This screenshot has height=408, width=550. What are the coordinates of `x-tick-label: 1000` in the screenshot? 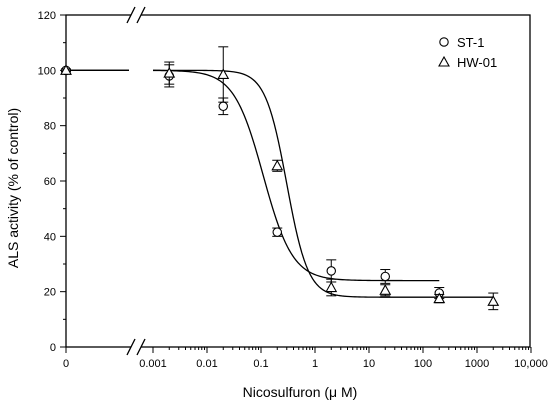 It's located at (477, 364).